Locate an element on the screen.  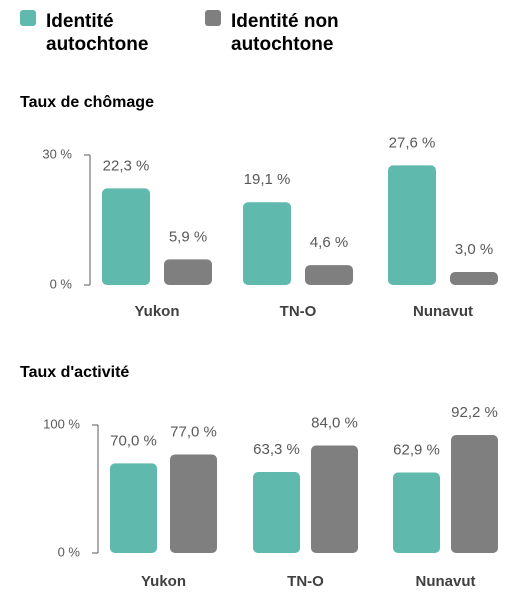
y-tick-label: 100 % is located at coordinates (61, 423).